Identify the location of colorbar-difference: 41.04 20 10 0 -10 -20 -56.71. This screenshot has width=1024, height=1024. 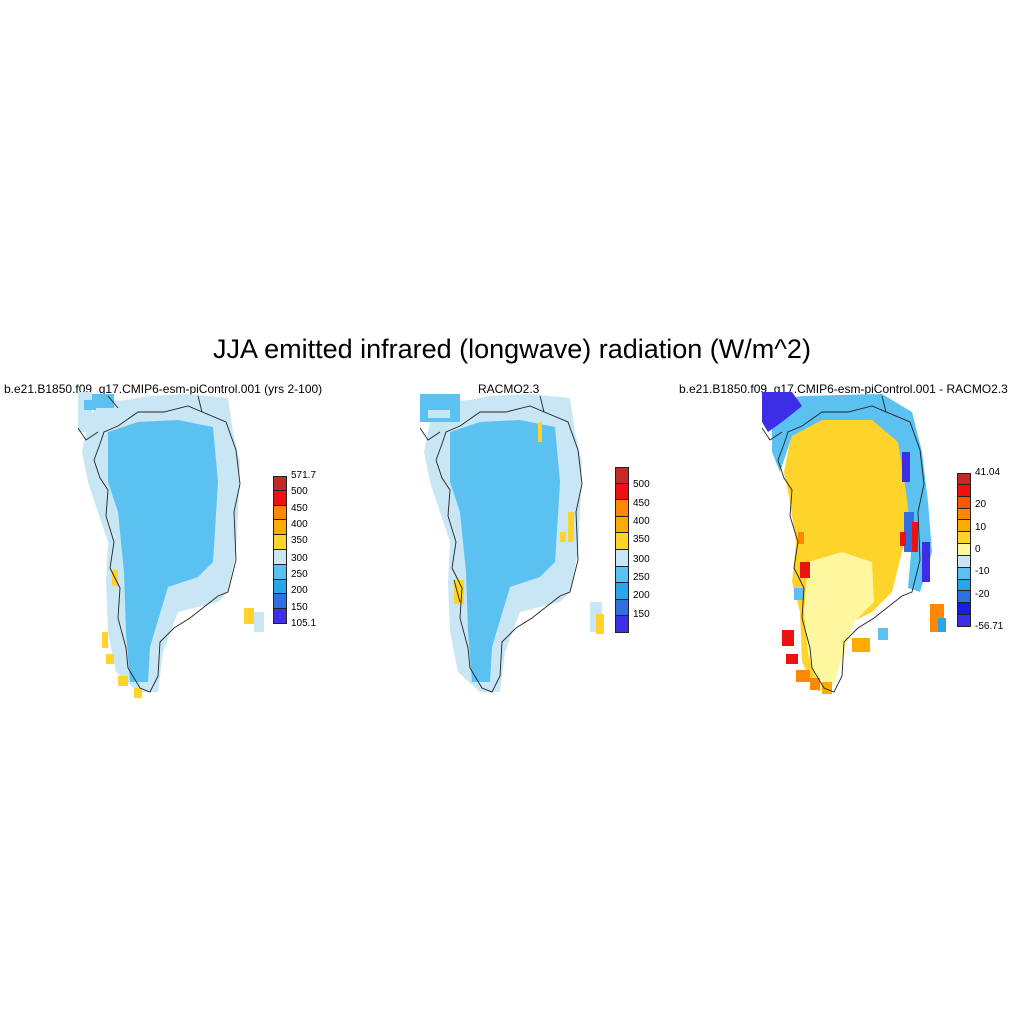
(987, 550).